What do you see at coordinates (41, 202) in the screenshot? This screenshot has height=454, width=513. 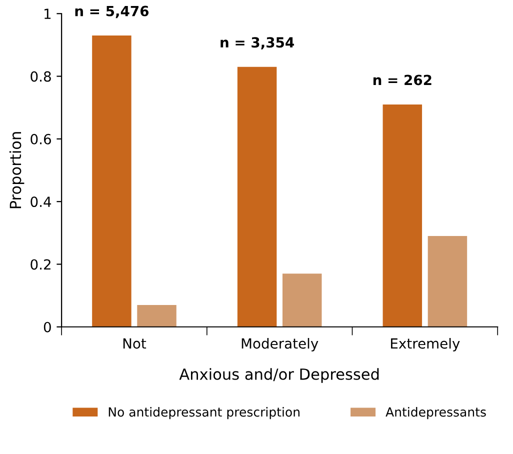 I see `y-tick-label: 0.4` at bounding box center [41, 202].